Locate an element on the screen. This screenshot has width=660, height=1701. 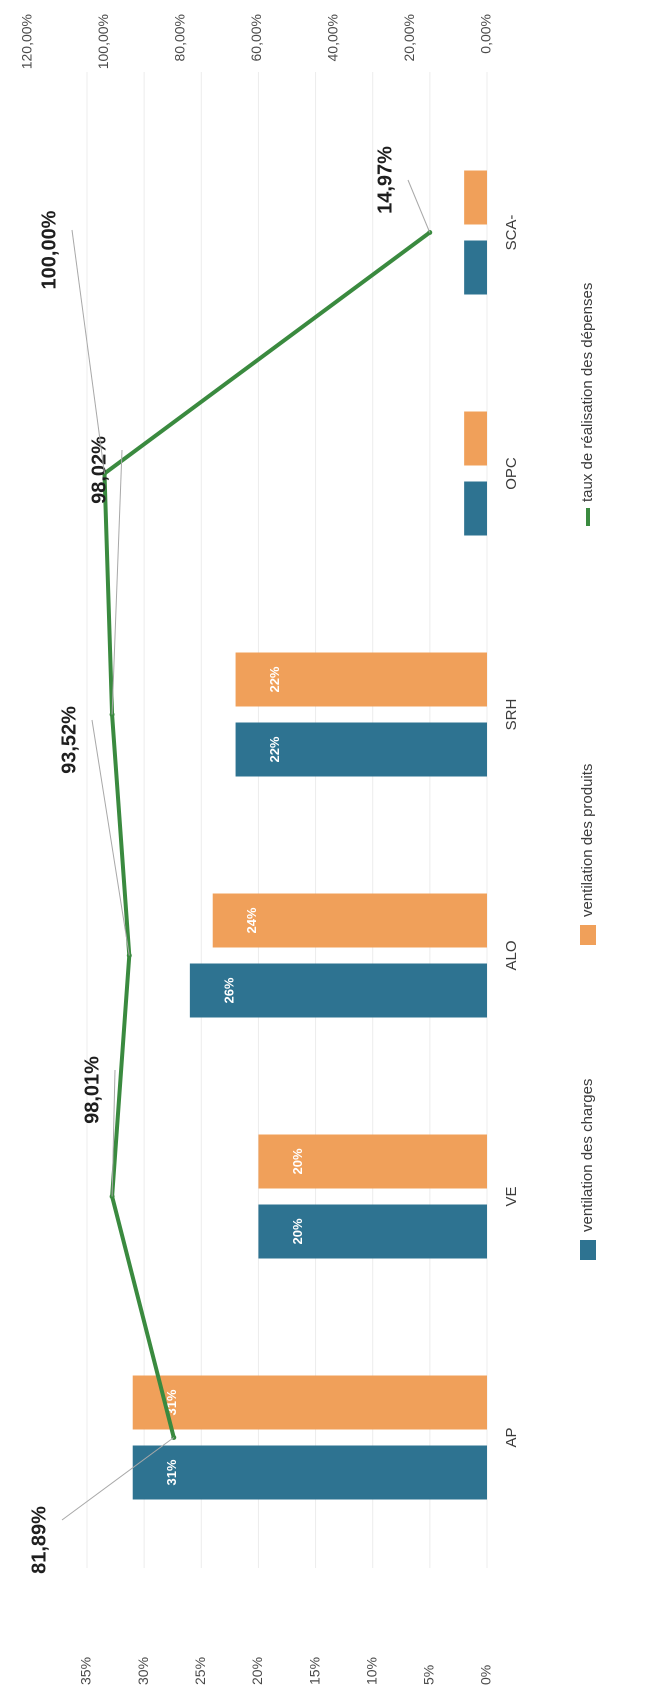
bar-charges-sca is located at coordinates (475, 267).